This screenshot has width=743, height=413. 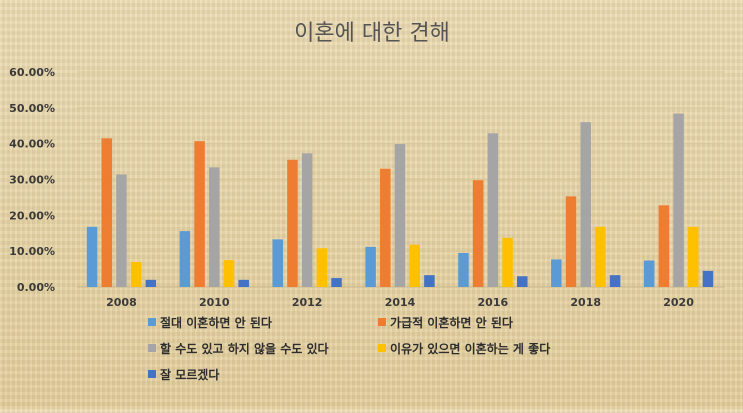 I want to click on x-tick-label: 2016, so click(x=493, y=302).